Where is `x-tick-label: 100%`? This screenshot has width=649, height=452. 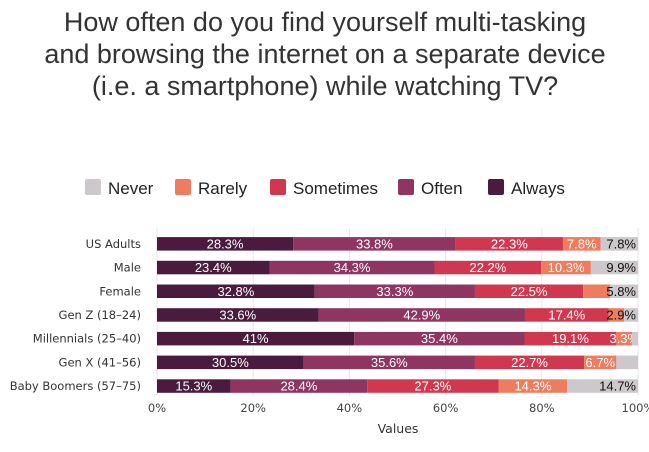
x-tick-label: 100% is located at coordinates (635, 408).